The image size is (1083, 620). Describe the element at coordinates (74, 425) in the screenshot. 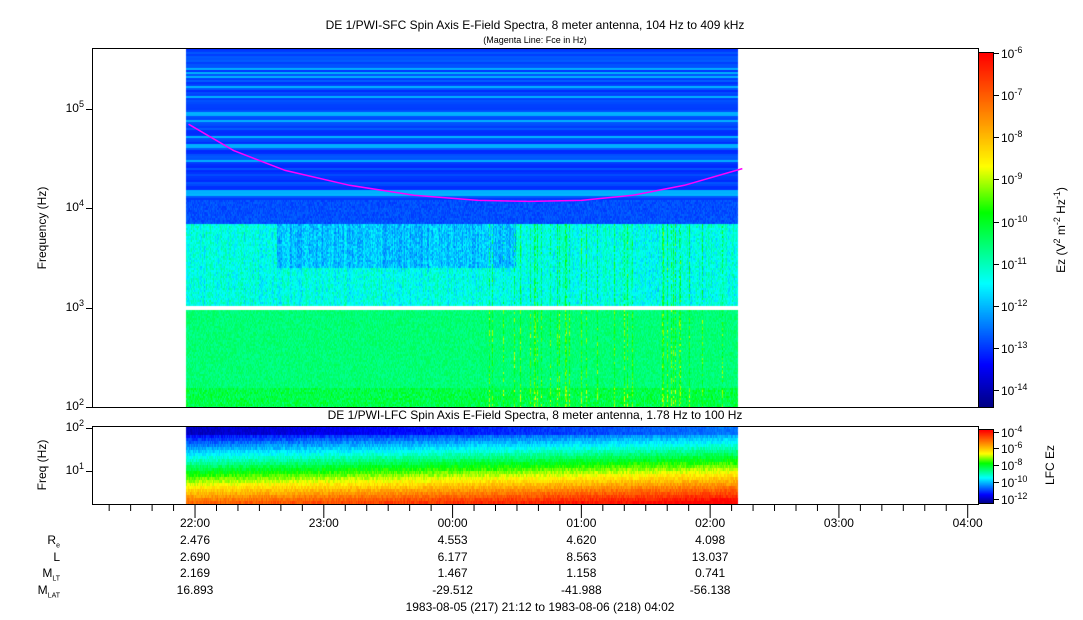

I see `lfc-ytick-label: 10²` at that location.